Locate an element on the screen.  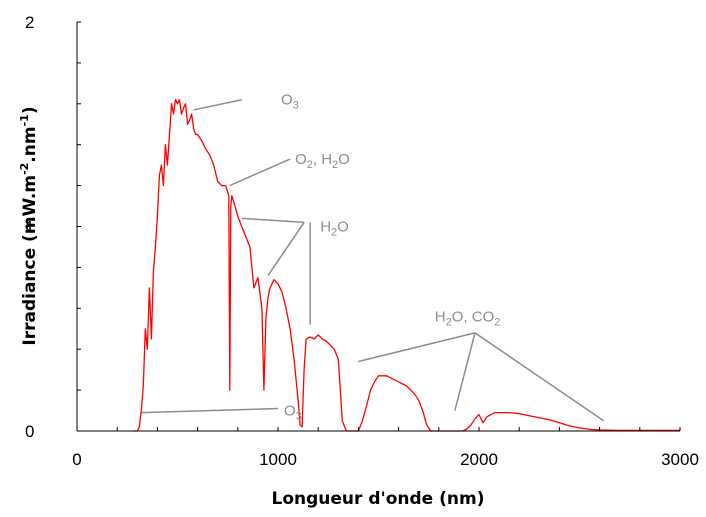
x-tick-label: 2000 is located at coordinates (479, 459).